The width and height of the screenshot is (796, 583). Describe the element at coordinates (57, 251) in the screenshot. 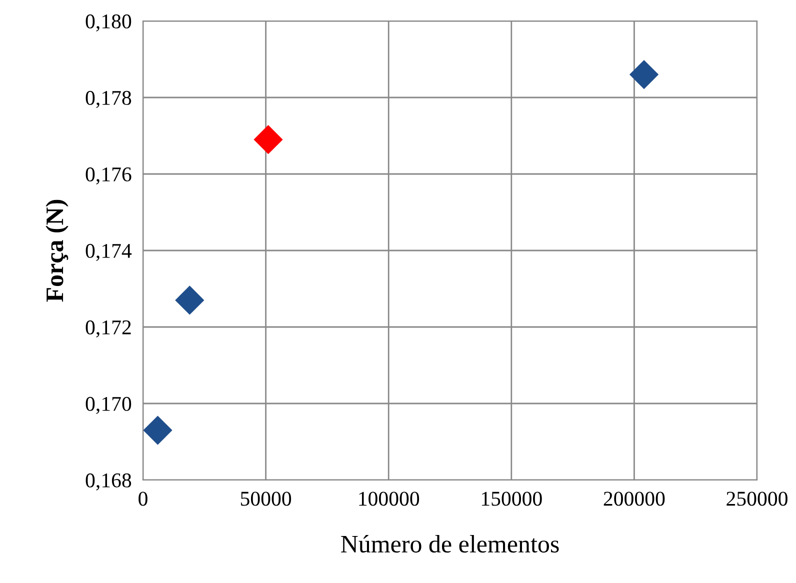

I see `y-axis-title: Força (N)` at that location.